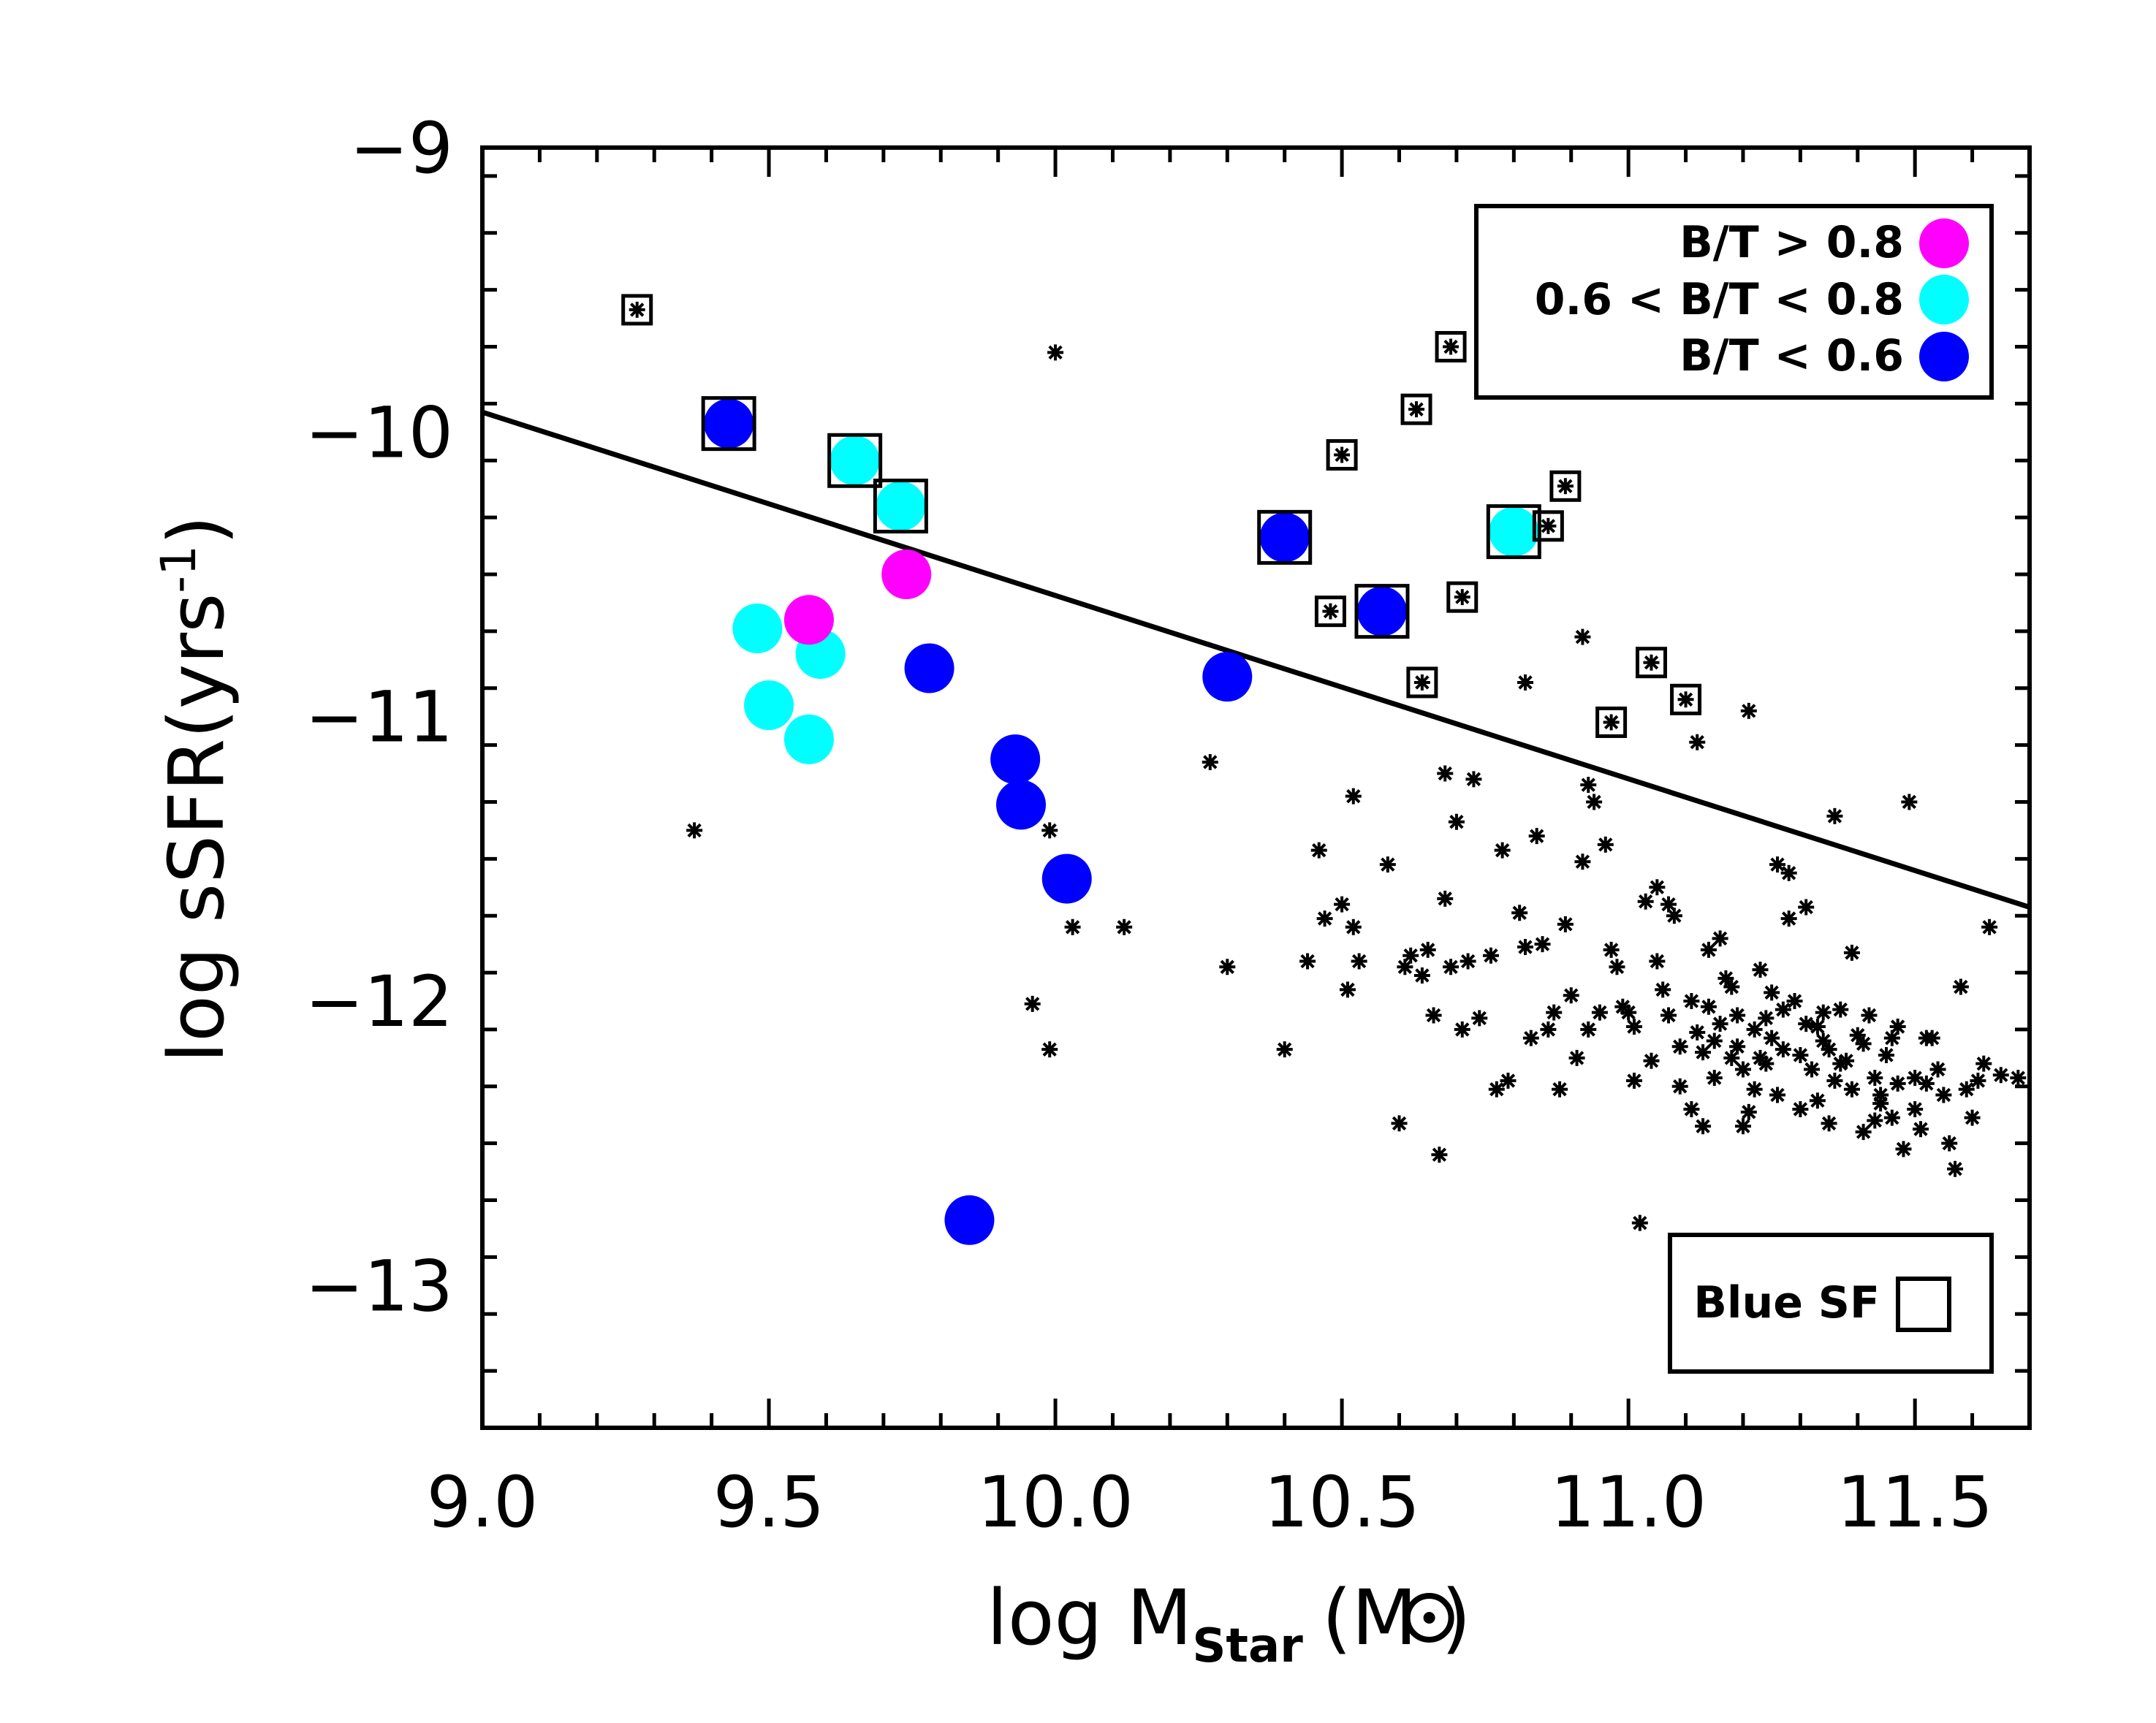  Describe the element at coordinates (1342, 1502) in the screenshot. I see `x-tick-label: 10.5` at that location.